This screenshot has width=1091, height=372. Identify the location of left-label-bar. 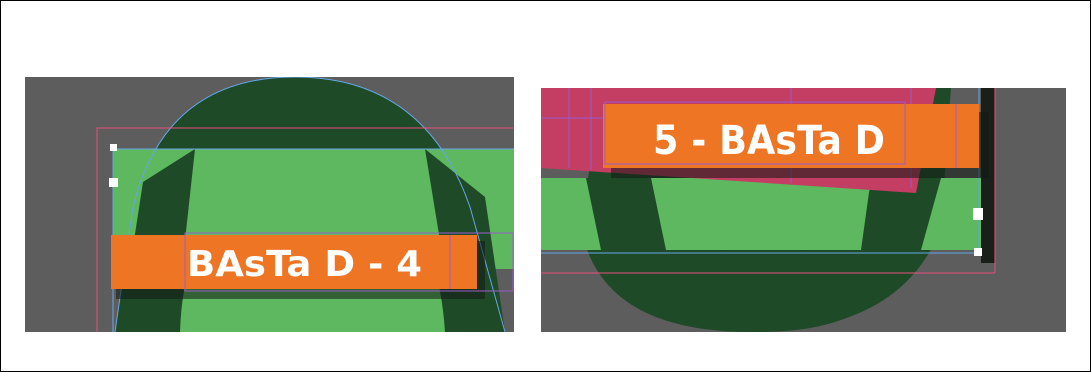
(294, 262).